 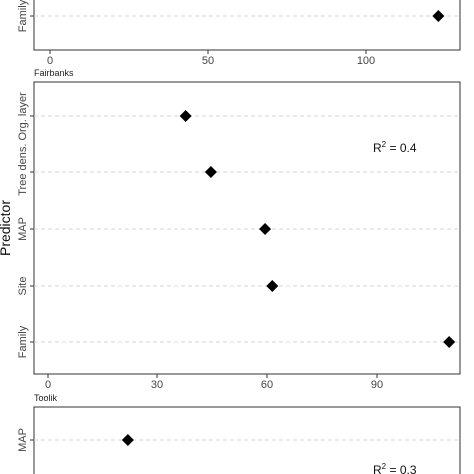 I want to click on x-tick-label: 30, so click(x=157, y=385).